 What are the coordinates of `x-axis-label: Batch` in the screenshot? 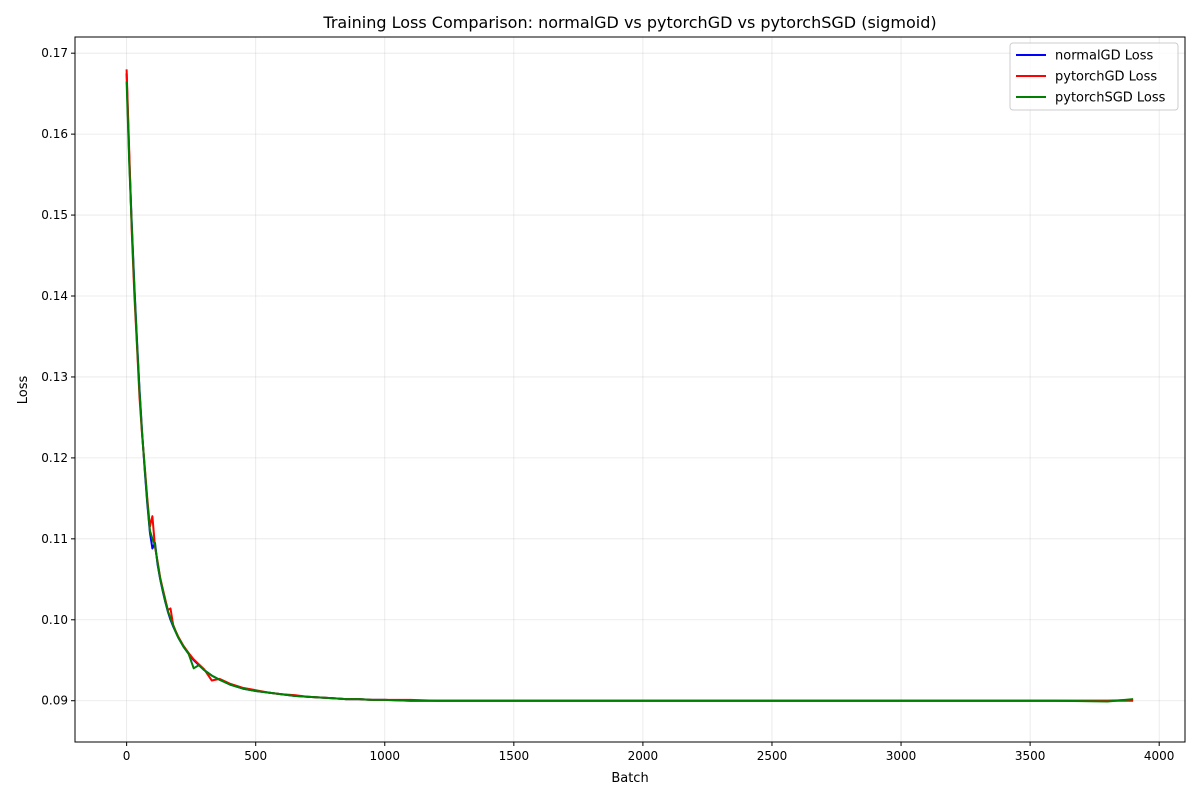 It's located at (629, 778).